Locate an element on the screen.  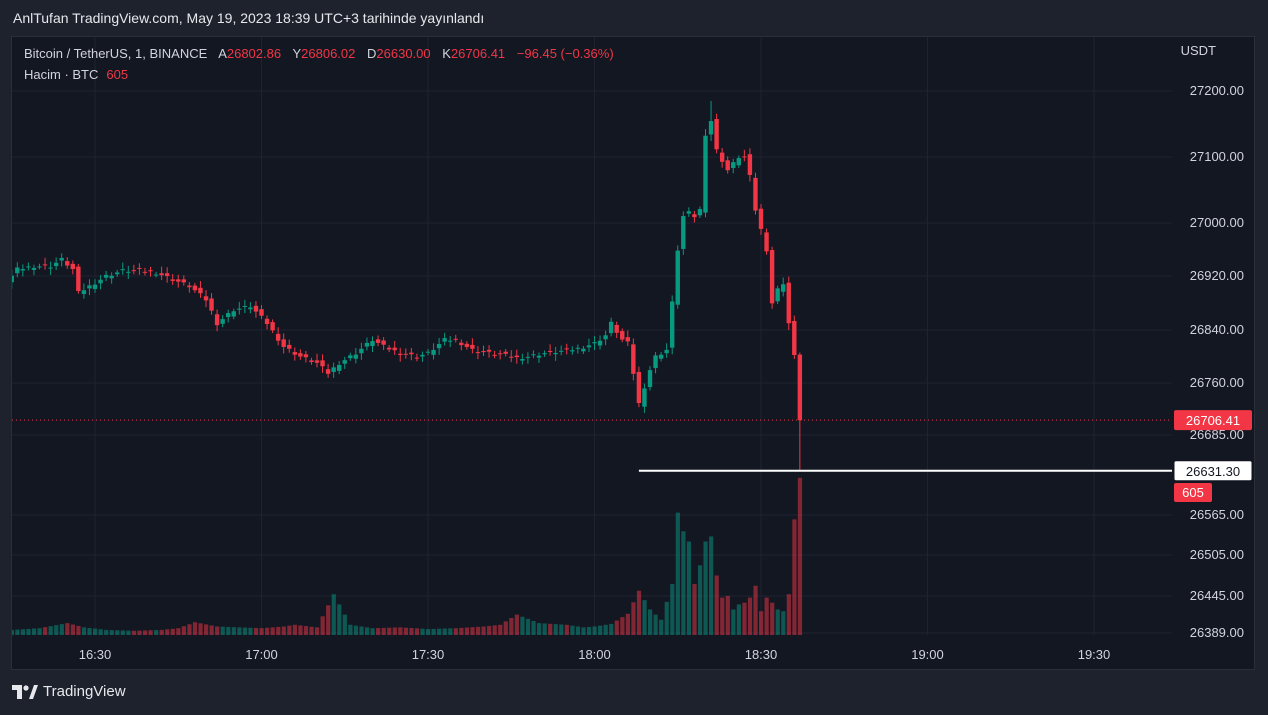
time-axis-tick: 19:00 is located at coordinates (927, 654).